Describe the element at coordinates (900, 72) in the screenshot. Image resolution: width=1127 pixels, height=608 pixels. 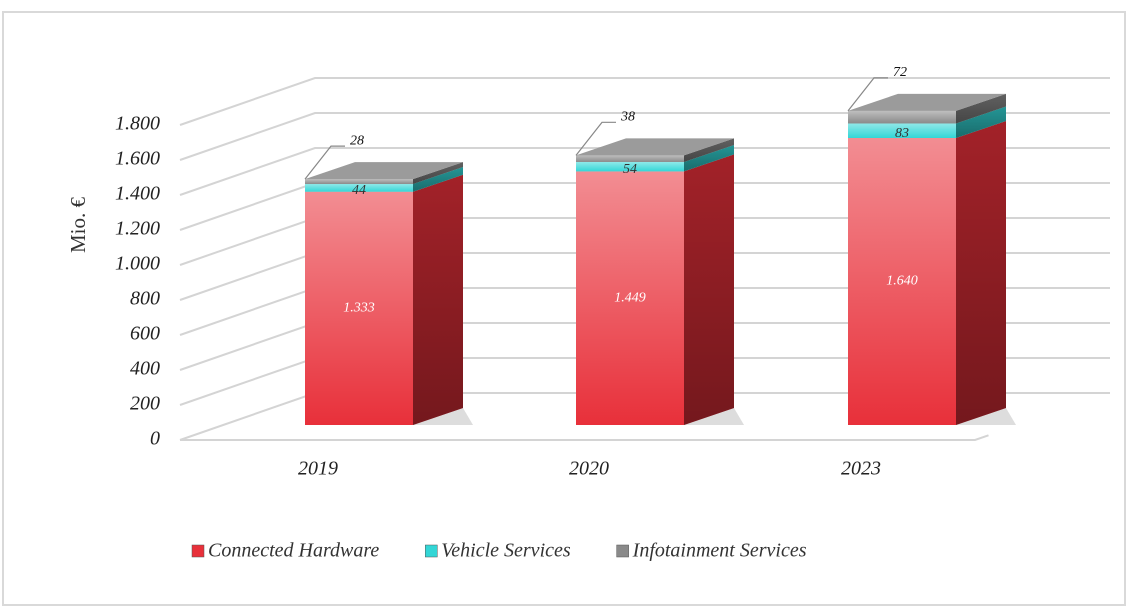
I see `data-label: 72` at that location.